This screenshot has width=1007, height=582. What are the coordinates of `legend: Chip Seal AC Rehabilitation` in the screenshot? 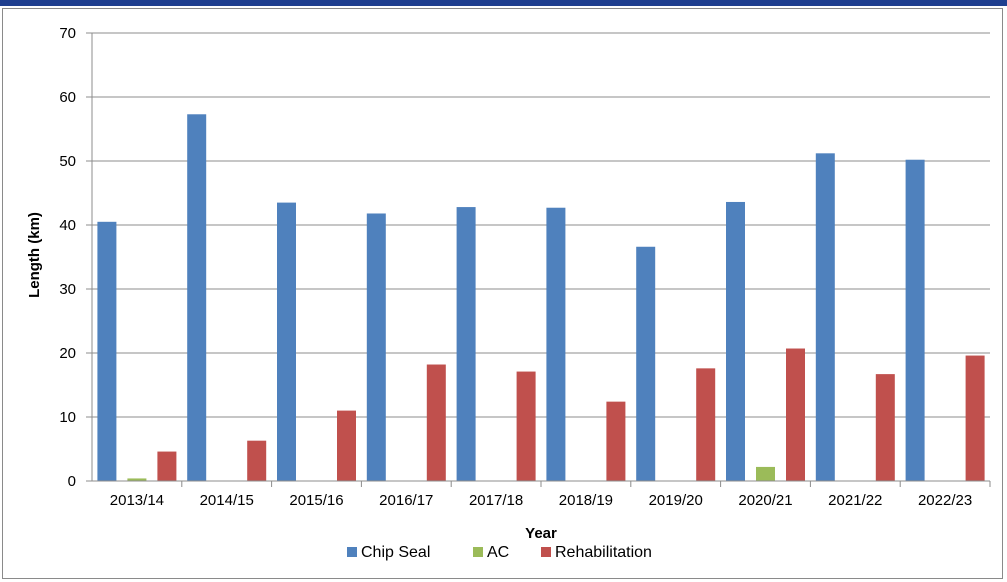 It's located at (499, 552).